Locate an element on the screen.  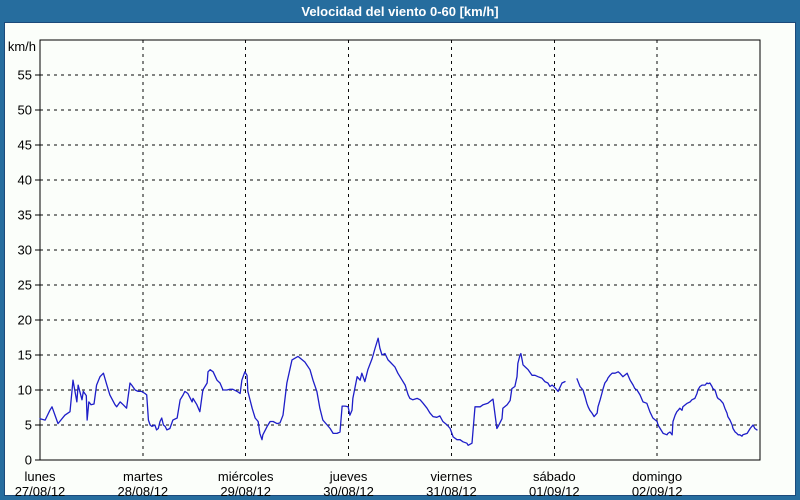
x-day-label: martes is located at coordinates (143, 476).